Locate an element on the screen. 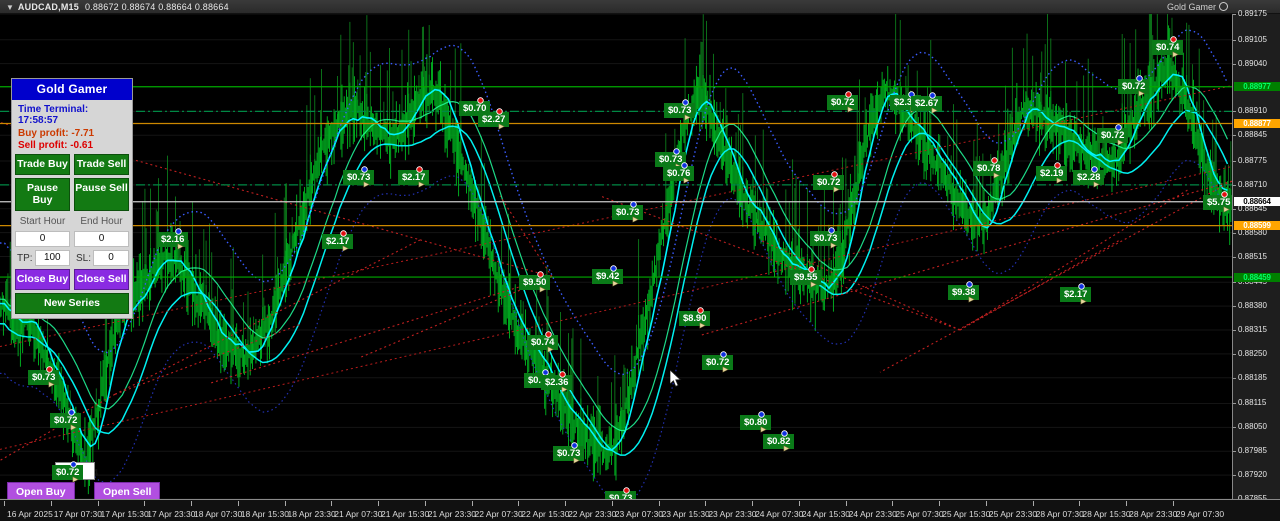 This screenshot has height=521, width=1280. trade-profit-label: $9.38 is located at coordinates (964, 292).